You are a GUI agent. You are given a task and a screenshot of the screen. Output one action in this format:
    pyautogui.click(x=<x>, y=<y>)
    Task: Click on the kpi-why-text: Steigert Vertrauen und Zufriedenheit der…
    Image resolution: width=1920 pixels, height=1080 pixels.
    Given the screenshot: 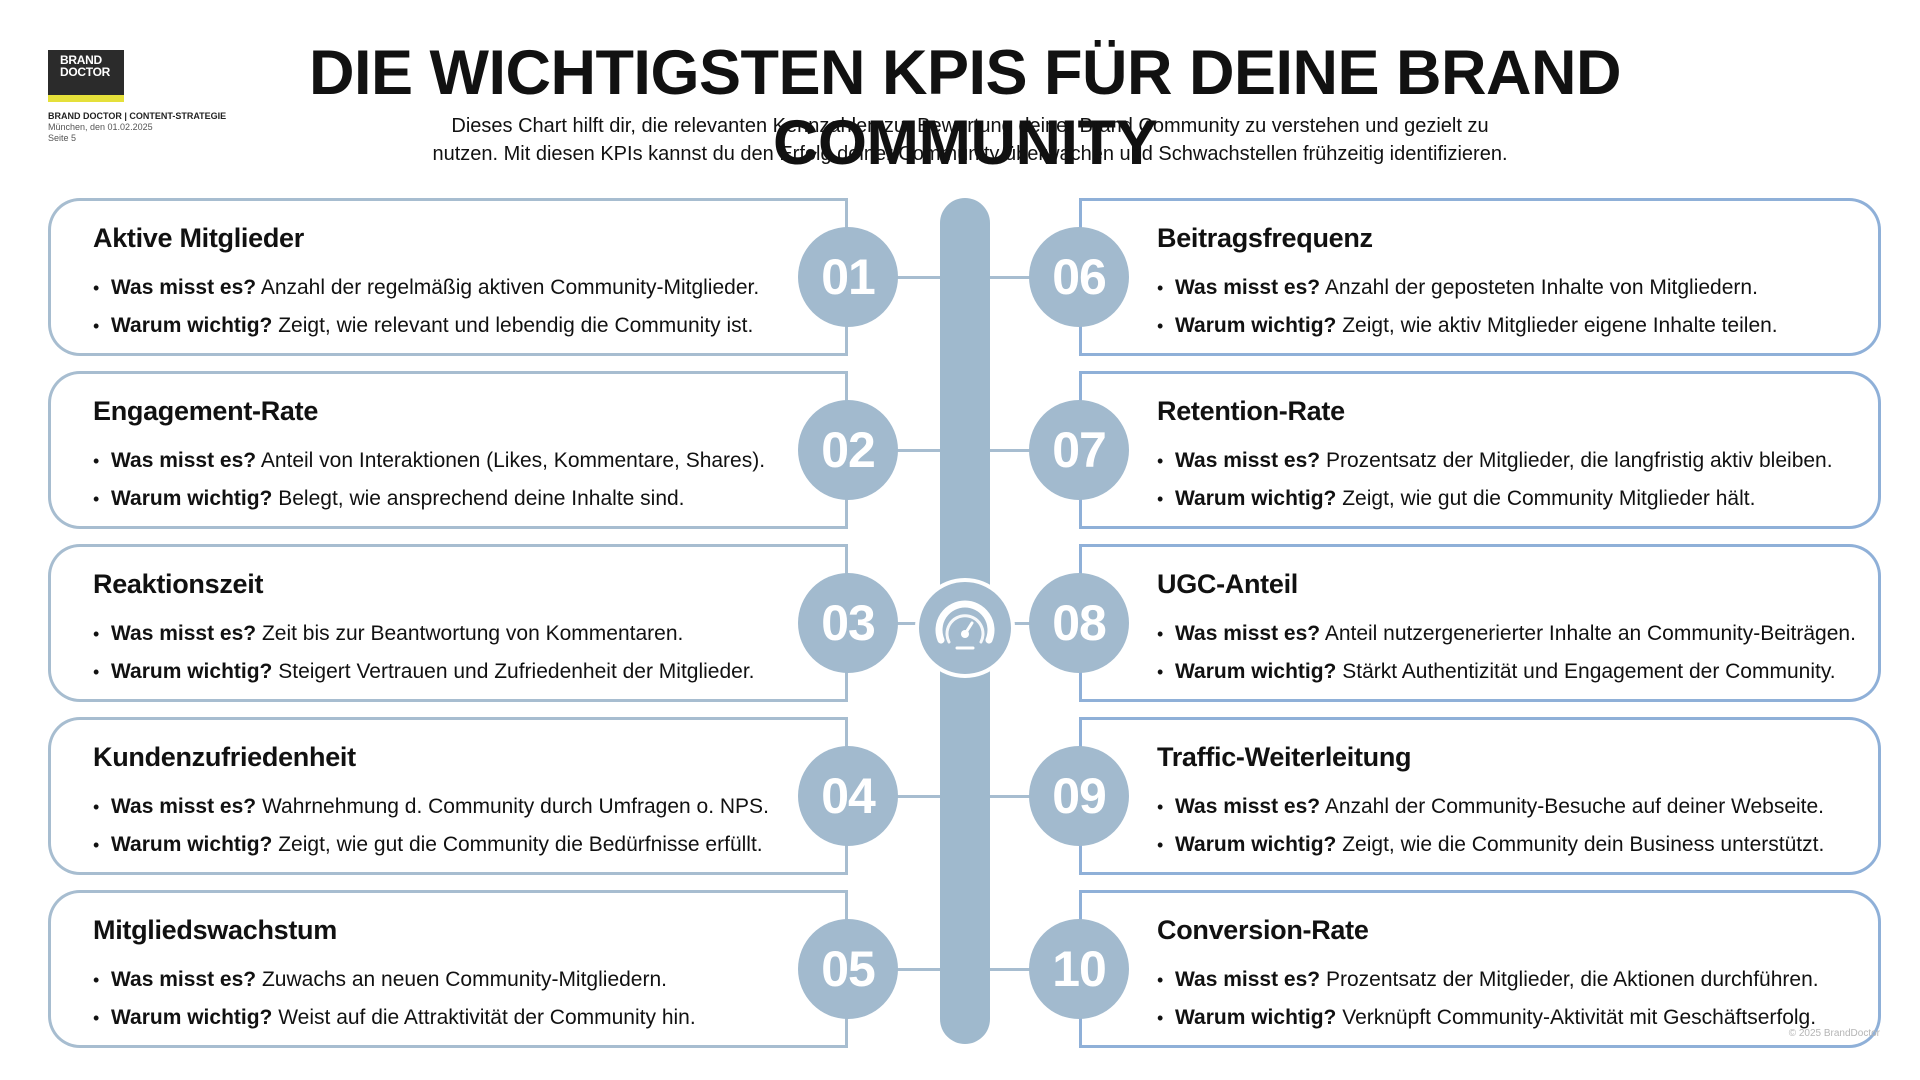 What is the action you would take?
    pyautogui.click(x=516, y=671)
    